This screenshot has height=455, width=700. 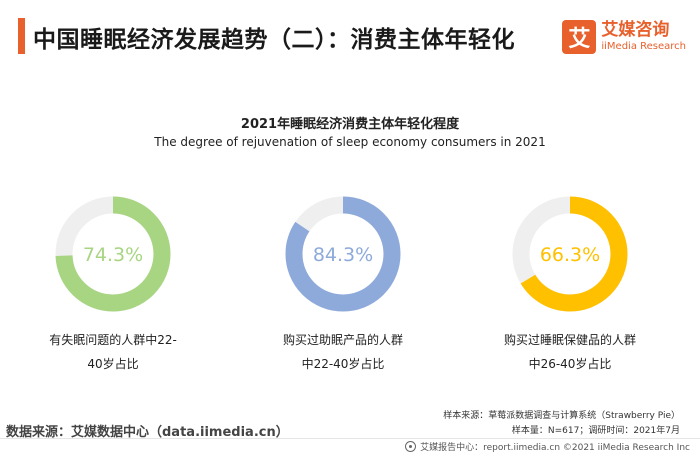 I want to click on iimedia-logo: 艾 艾媒咨询 iiMedia Research, so click(x=624, y=37).